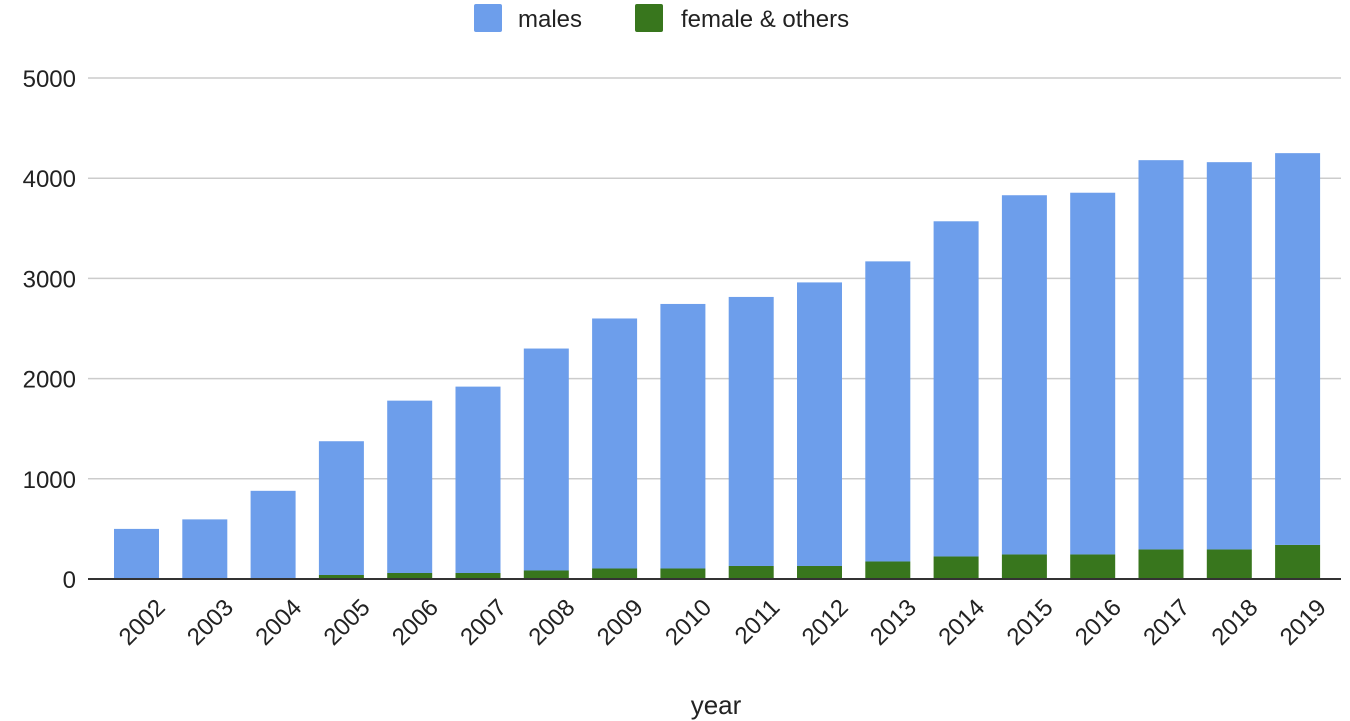 The height and width of the screenshot is (721, 1350). What do you see at coordinates (341, 576) in the screenshot?
I see `bar-female-others-2005` at bounding box center [341, 576].